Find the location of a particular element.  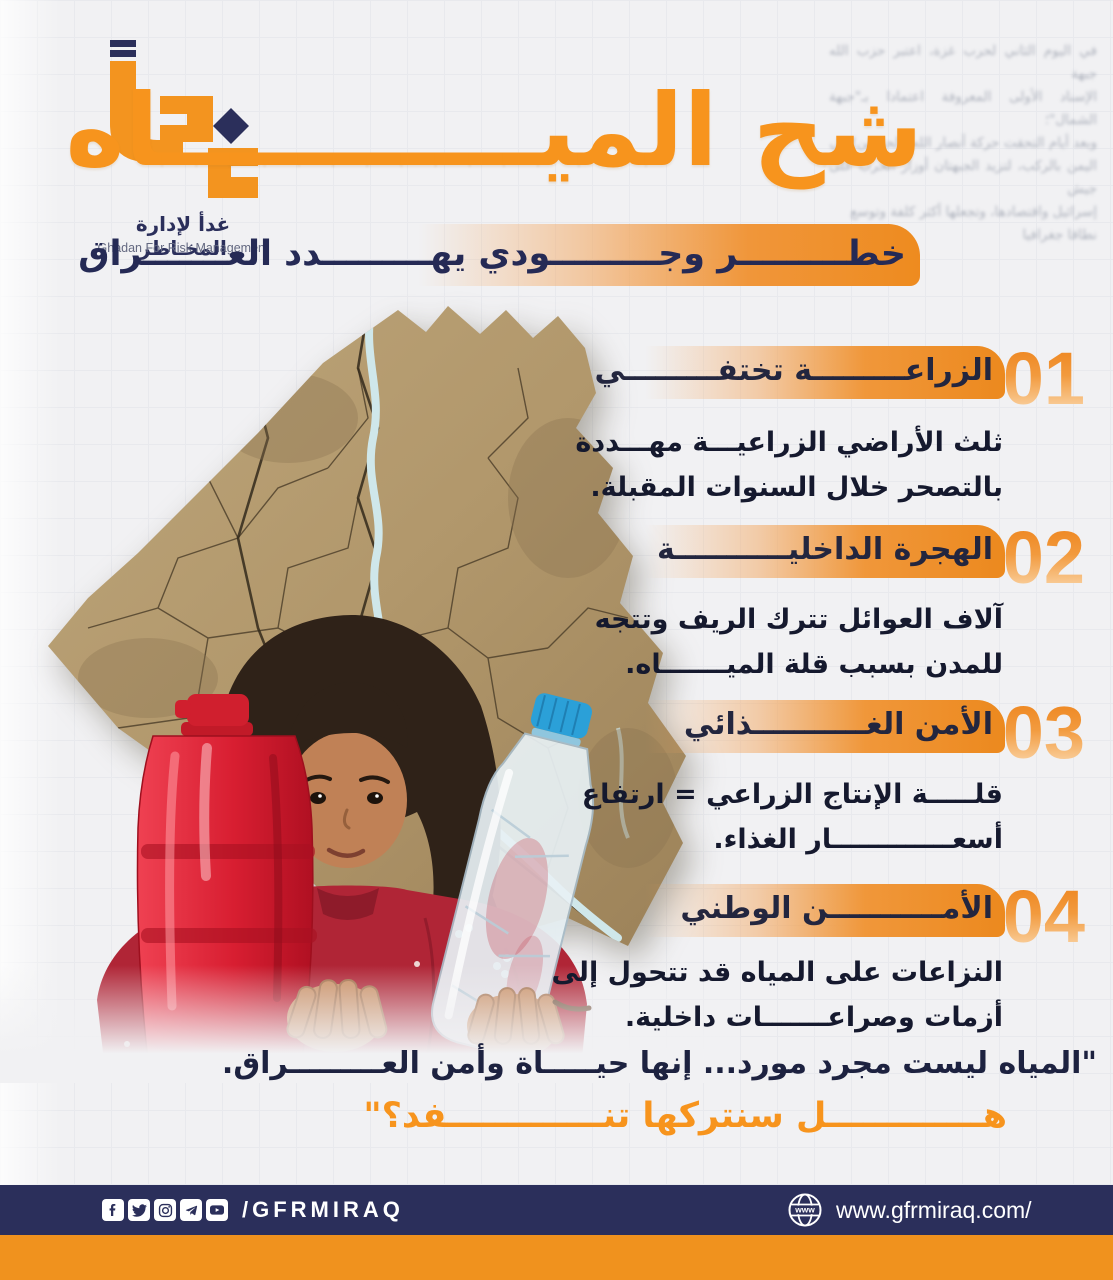

facebook-icon is located at coordinates (113, 1210).